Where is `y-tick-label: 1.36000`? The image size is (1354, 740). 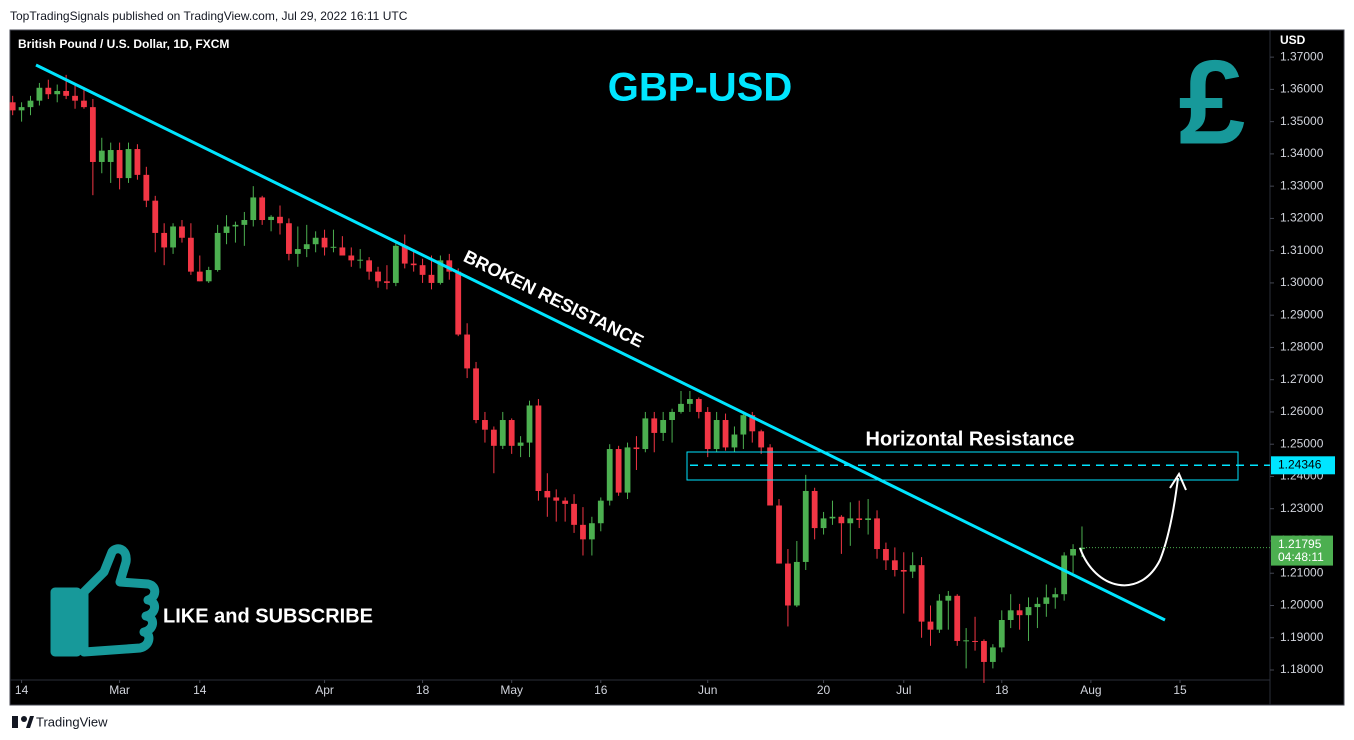
y-tick-label: 1.36000 is located at coordinates (1302, 89).